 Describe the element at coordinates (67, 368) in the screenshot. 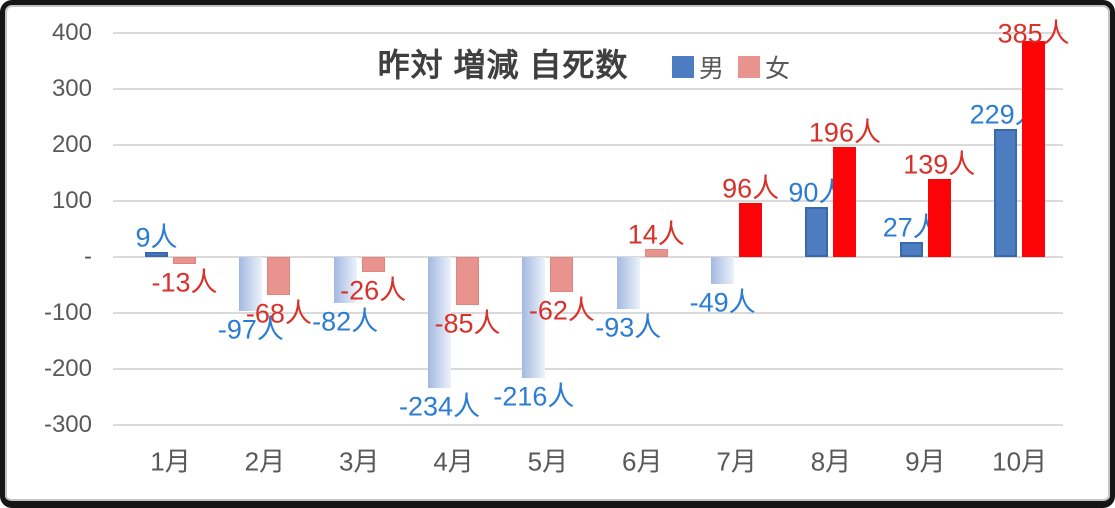

I see `y-axis-label--200: -200` at that location.